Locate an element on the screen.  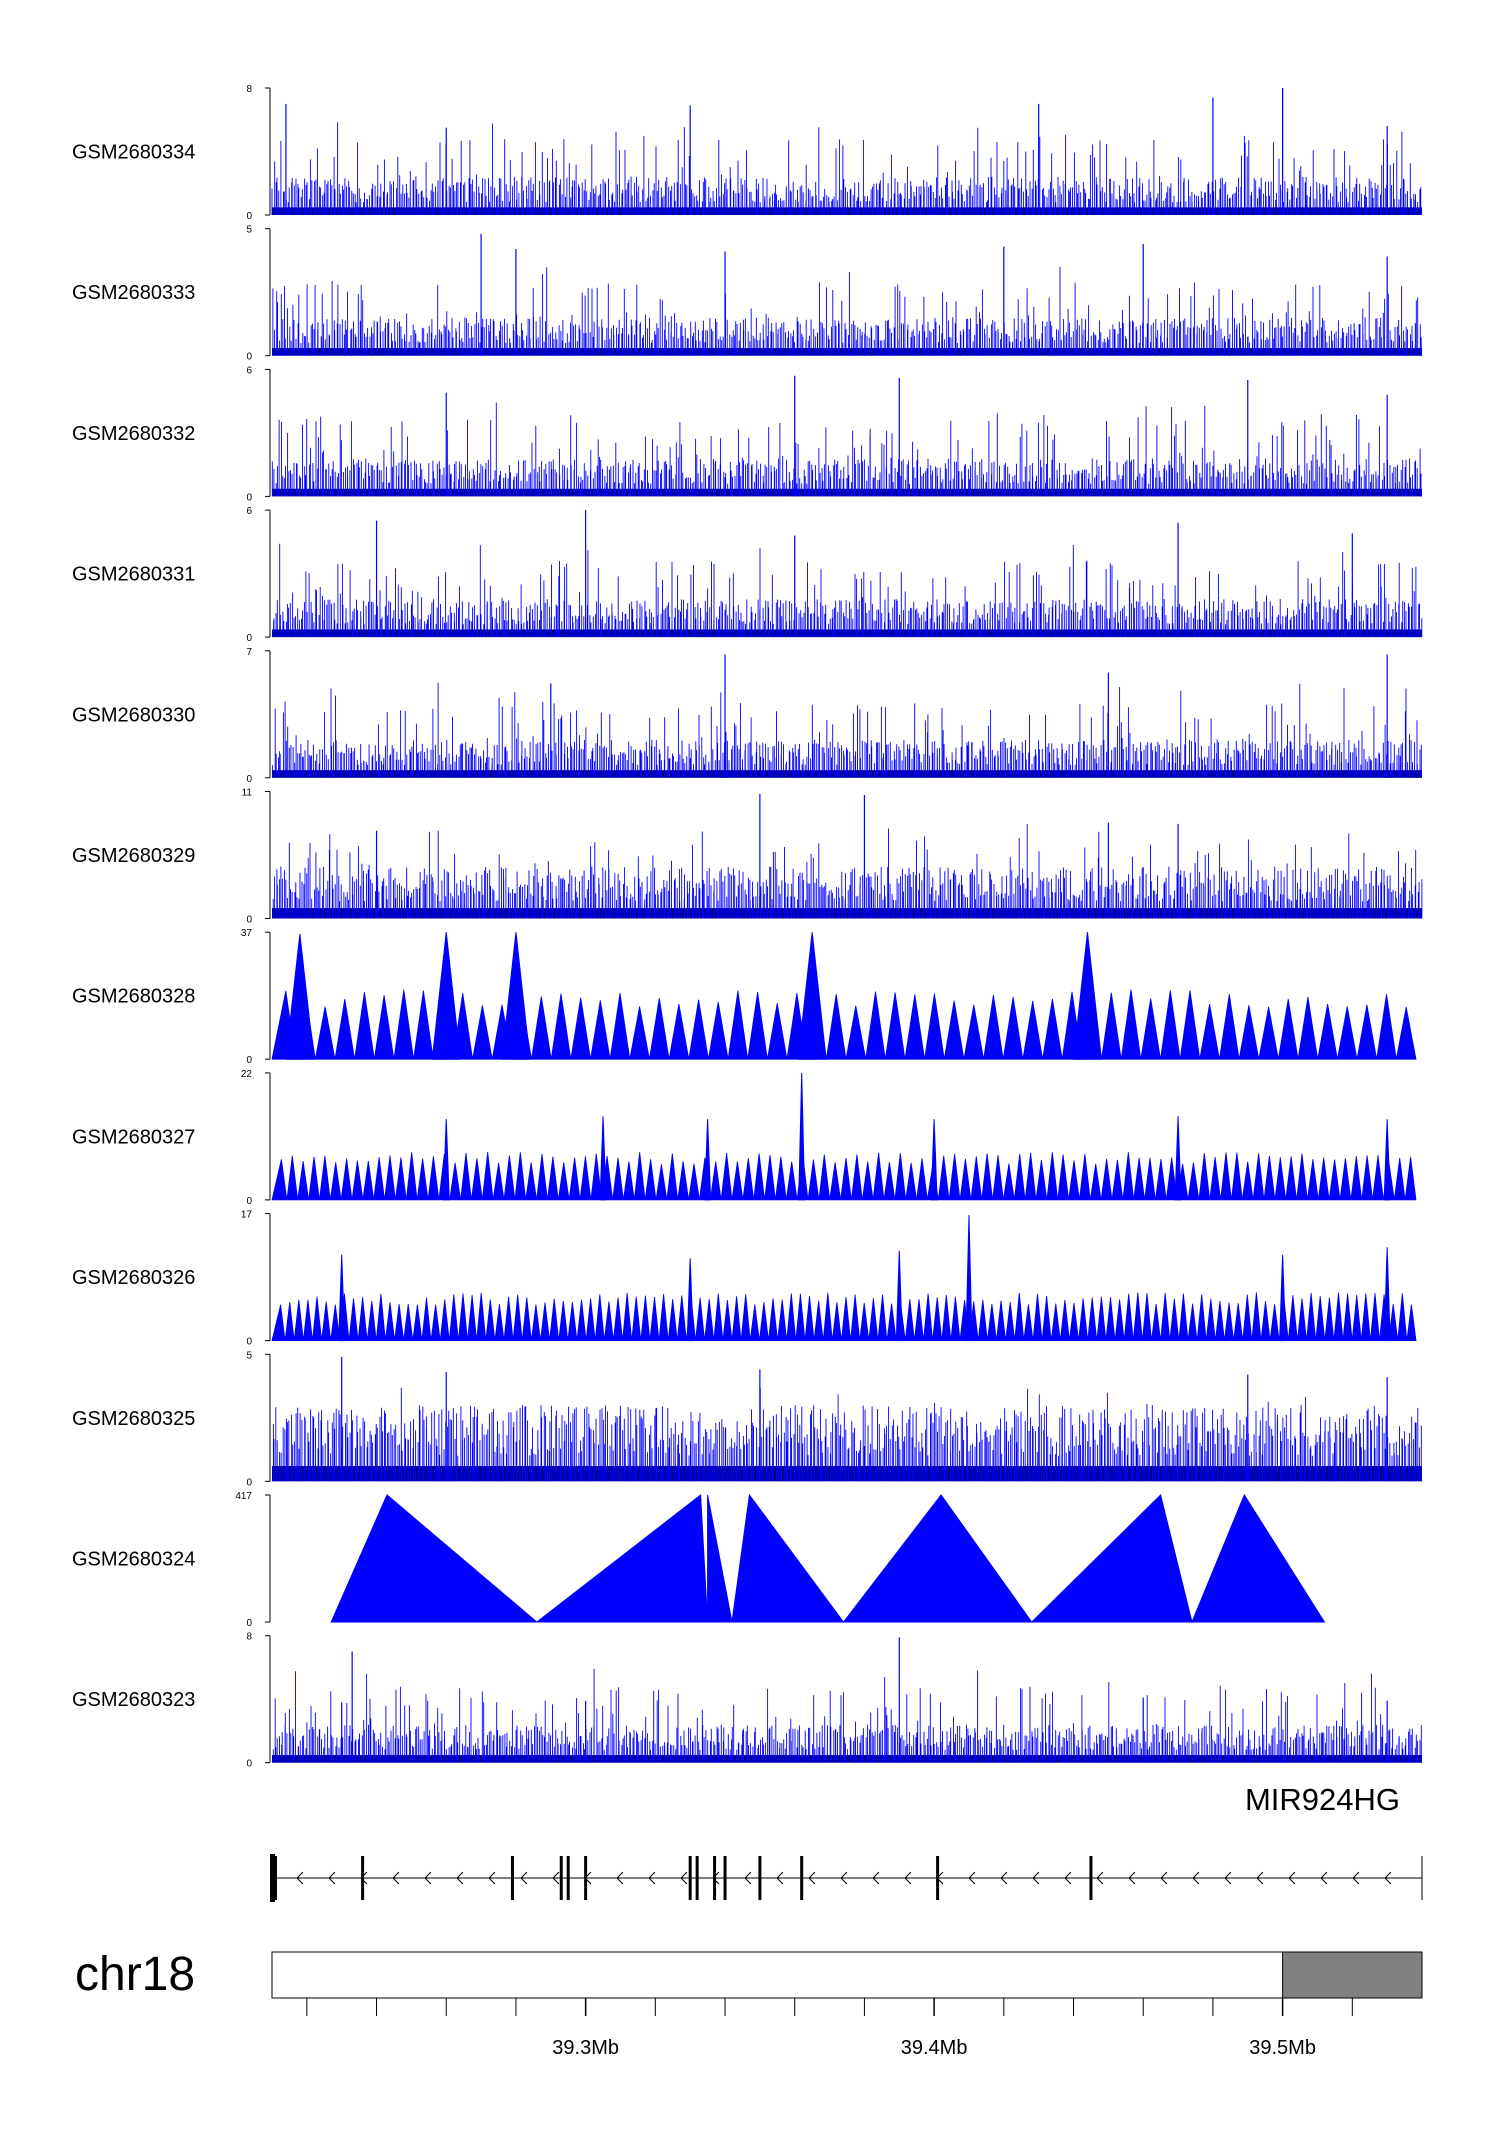
signal-GSM2680332 is located at coordinates (846, 436).